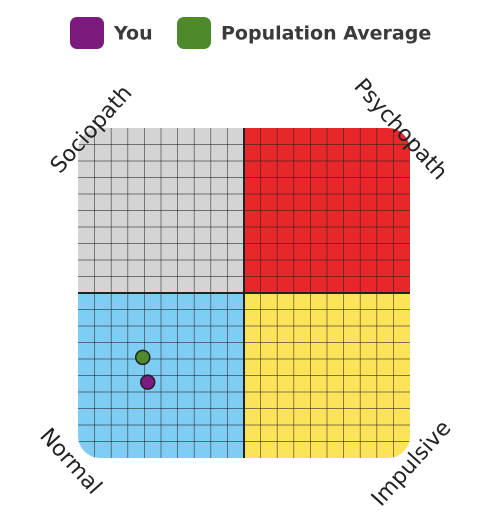  Describe the element at coordinates (133, 34) in the screenshot. I see `legend-label: You` at that location.